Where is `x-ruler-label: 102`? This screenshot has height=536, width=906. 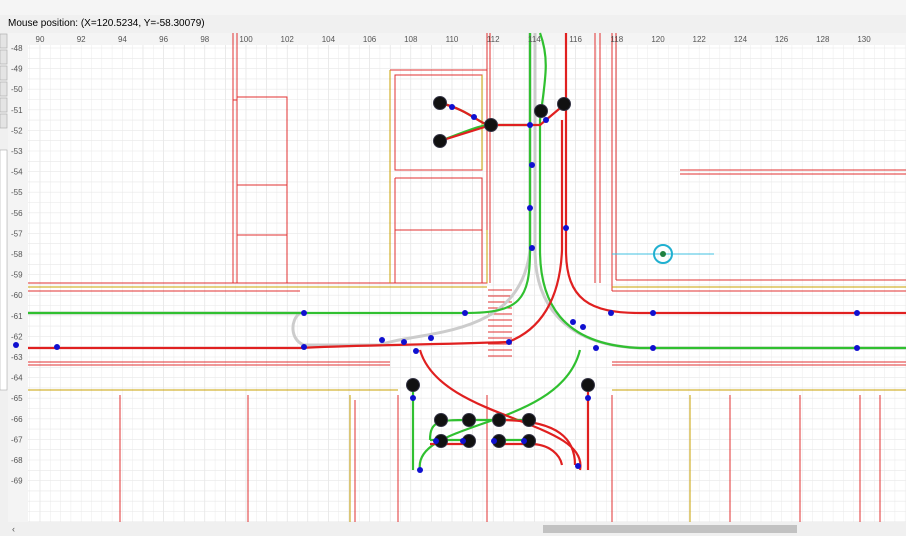
x-ruler-label: 102 is located at coordinates (288, 39).